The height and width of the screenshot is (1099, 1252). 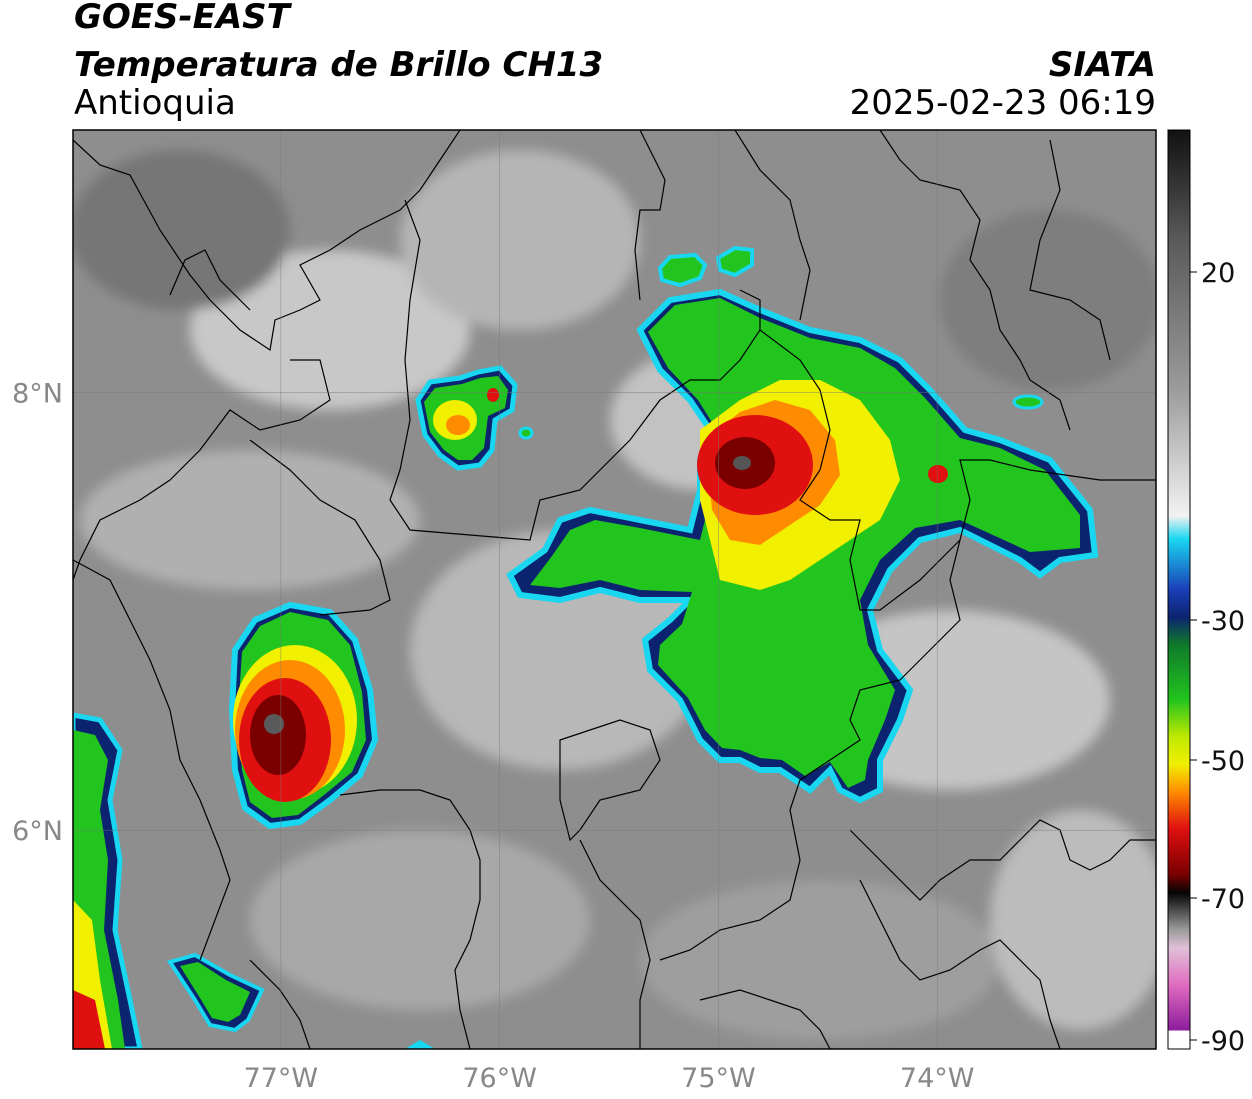 I want to click on storm-cell-north, so click(x=474, y=418).